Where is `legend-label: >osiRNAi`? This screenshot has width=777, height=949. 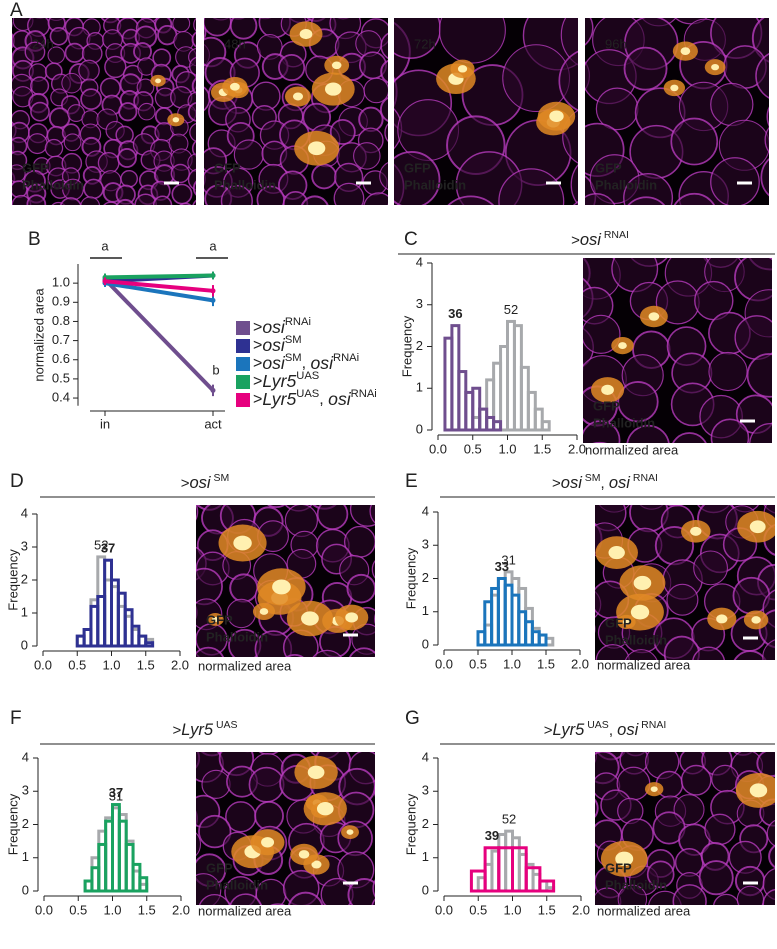
legend-label: >osiRNAi is located at coordinates (282, 326).